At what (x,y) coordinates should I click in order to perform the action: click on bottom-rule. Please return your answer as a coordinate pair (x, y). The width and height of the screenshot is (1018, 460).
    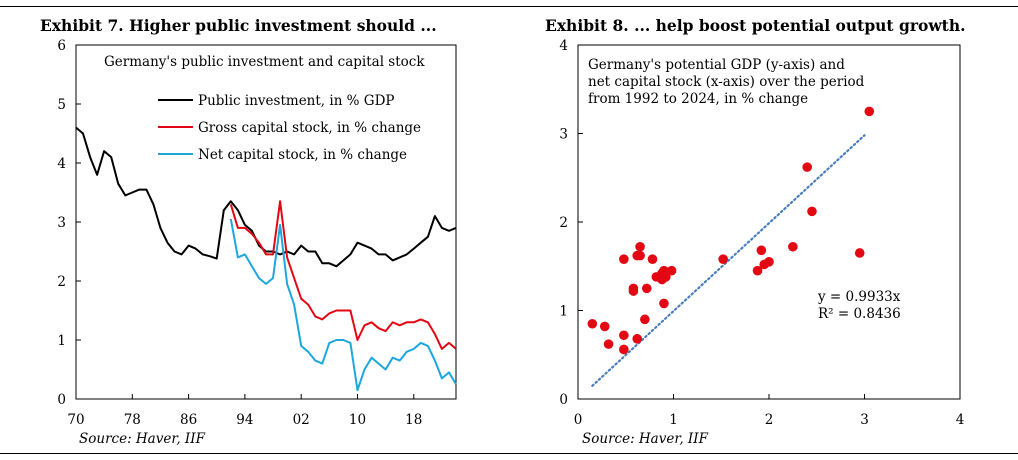
    Looking at the image, I should click on (509, 453).